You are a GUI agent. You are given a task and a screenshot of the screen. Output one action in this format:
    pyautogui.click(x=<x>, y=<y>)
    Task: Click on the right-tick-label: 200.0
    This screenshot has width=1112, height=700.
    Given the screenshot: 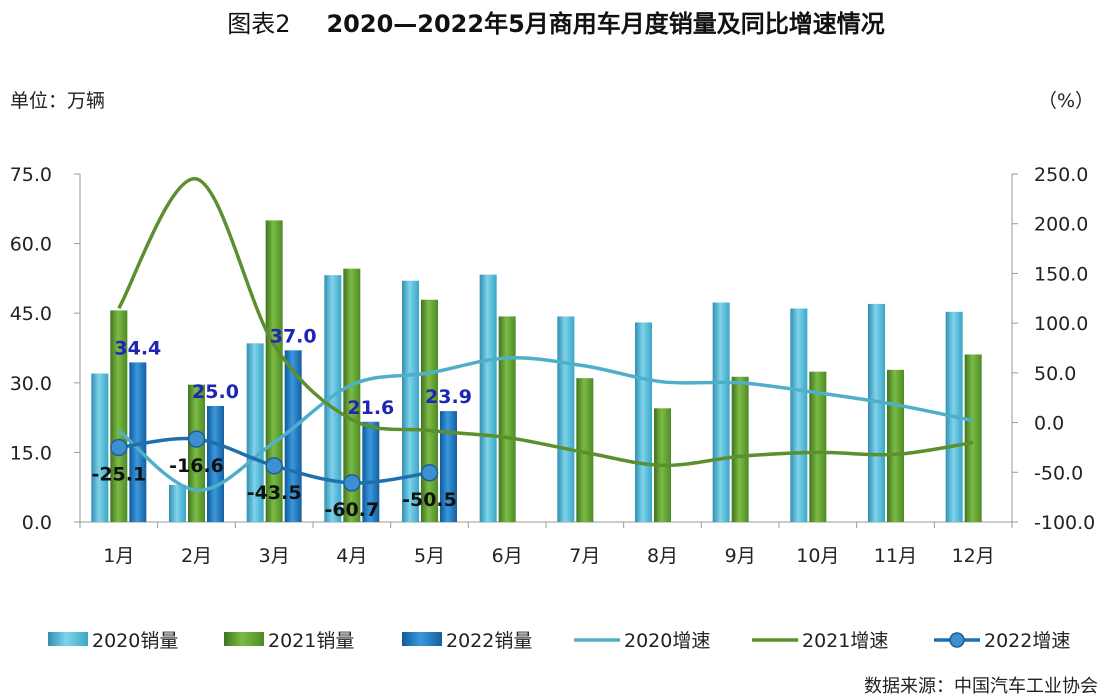 What is the action you would take?
    pyautogui.click(x=1061, y=225)
    